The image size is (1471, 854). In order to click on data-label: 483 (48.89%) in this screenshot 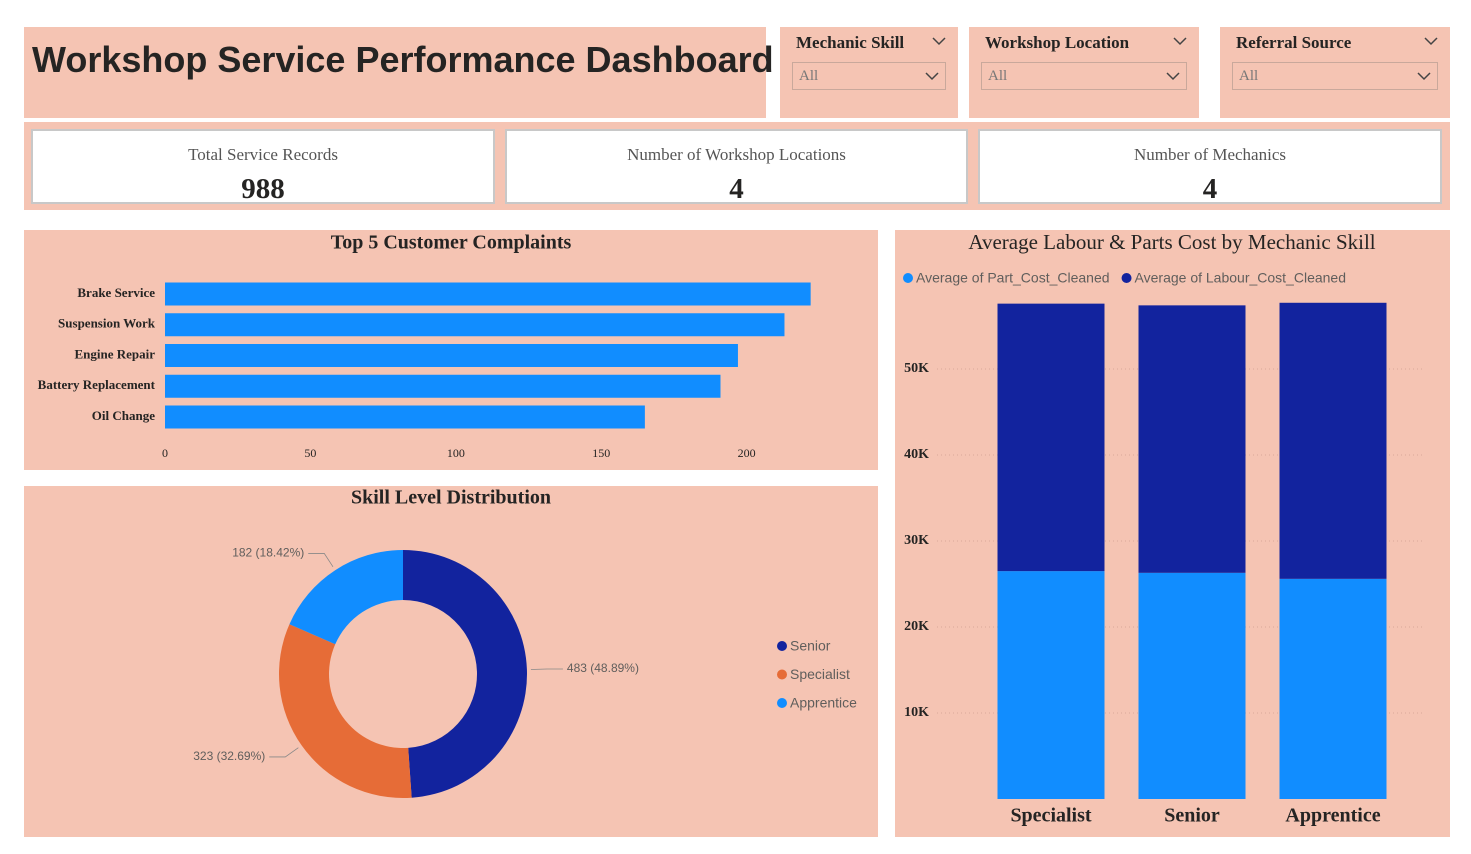, I will do `click(603, 668)`.